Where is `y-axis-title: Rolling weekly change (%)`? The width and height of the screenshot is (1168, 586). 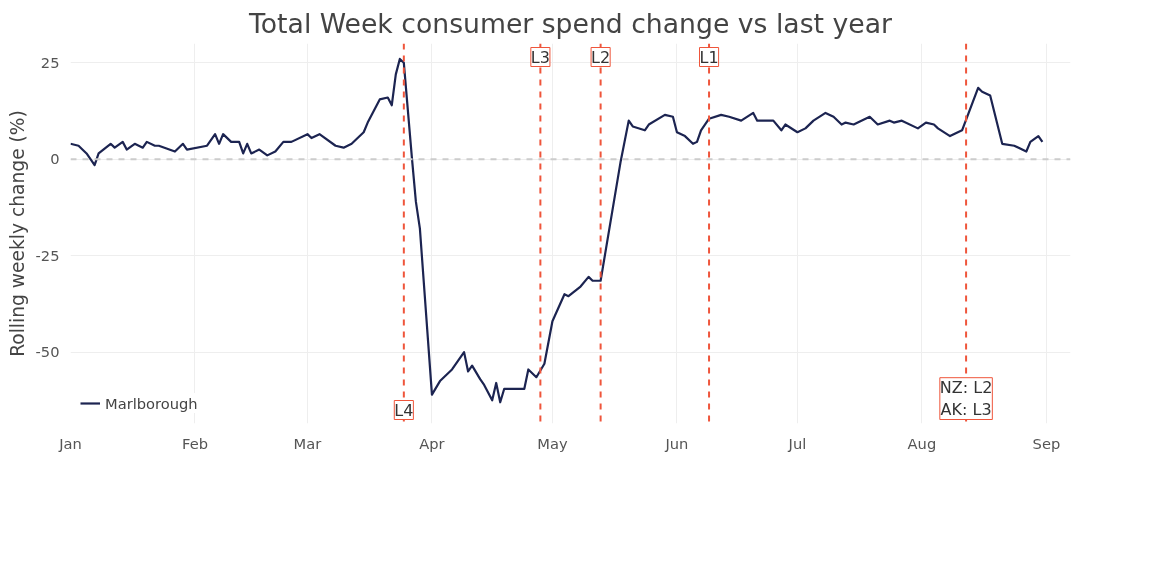 y-axis-title: Rolling weekly change (%) is located at coordinates (17, 233).